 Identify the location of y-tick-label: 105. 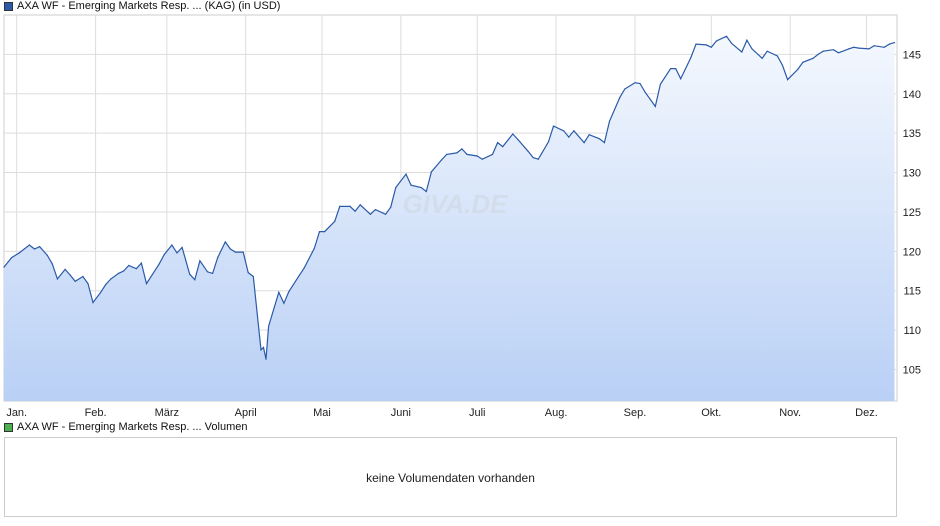
(912, 370).